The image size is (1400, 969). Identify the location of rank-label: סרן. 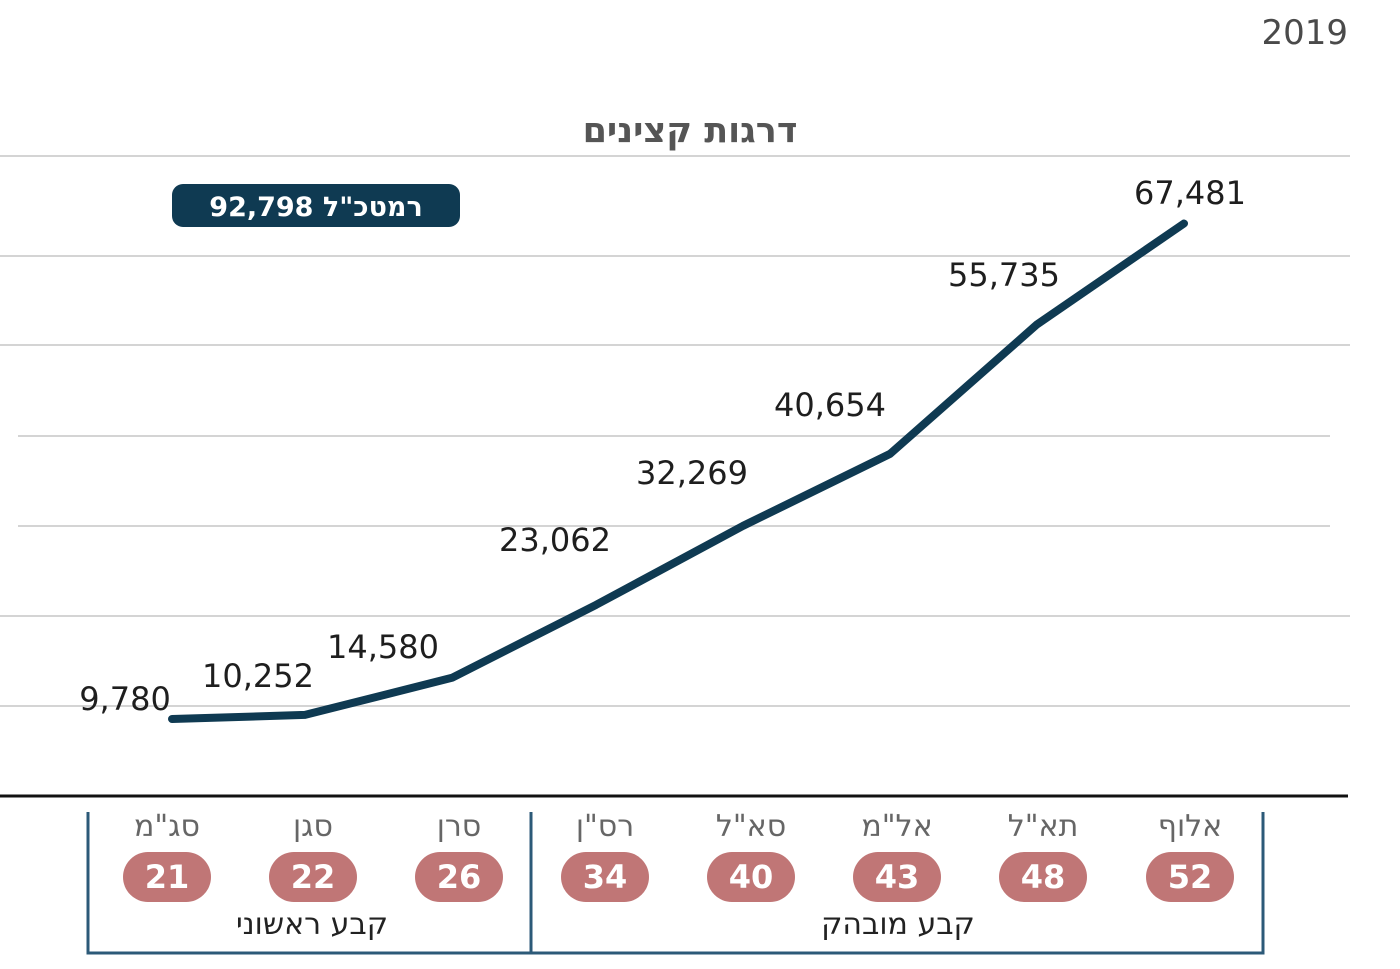
(459, 826).